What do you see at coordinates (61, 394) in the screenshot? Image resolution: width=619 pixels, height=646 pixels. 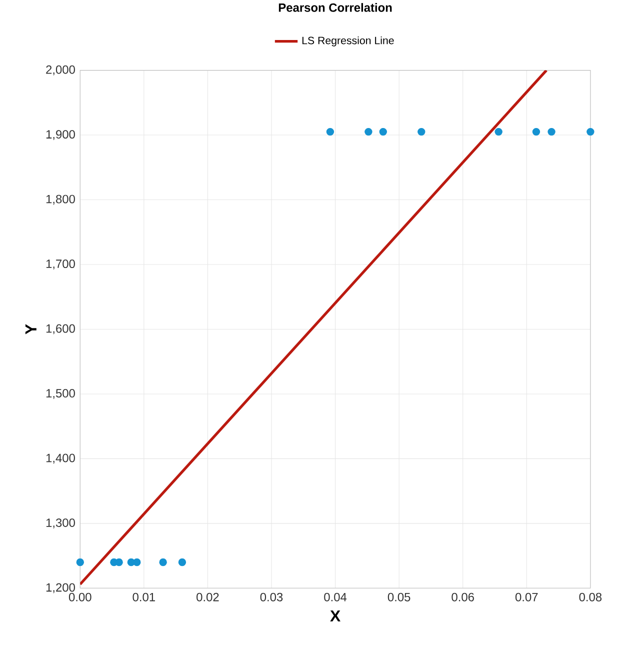 I see `y-tick-label: 1,500` at bounding box center [61, 394].